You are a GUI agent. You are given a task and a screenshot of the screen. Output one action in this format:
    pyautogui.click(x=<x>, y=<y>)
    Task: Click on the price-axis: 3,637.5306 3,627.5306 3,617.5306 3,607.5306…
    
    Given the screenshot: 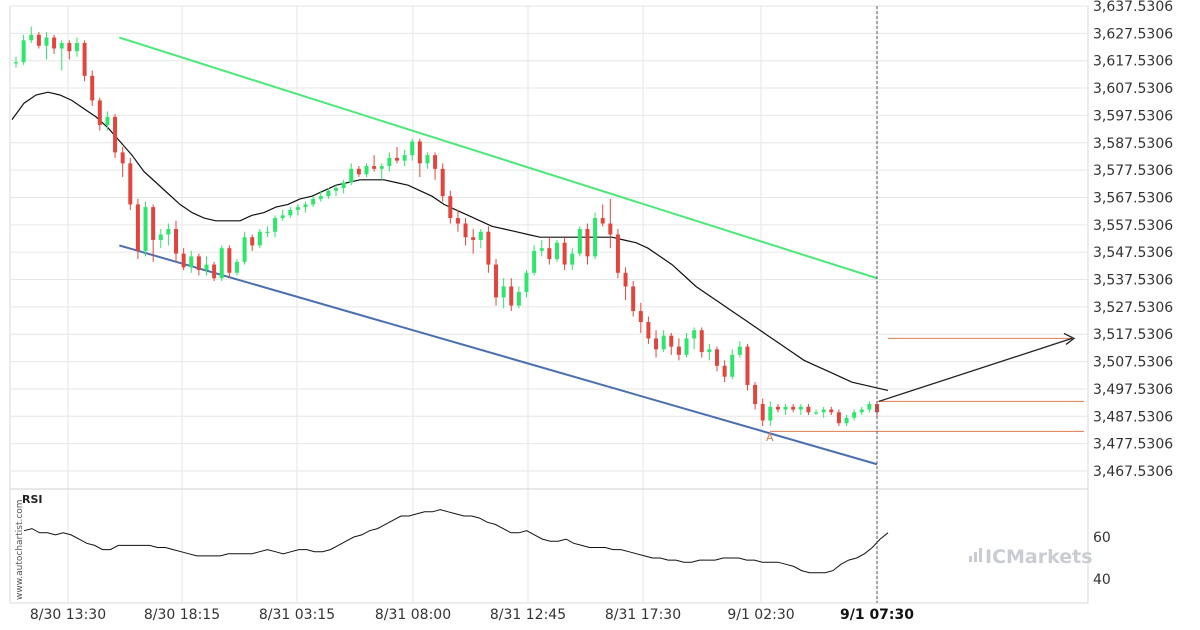 What is the action you would take?
    pyautogui.click(x=1133, y=240)
    